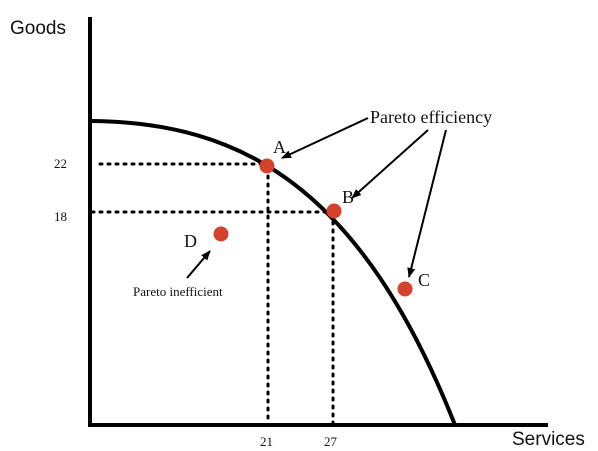 The height and width of the screenshot is (451, 598). What do you see at coordinates (279, 147) in the screenshot?
I see `point-a-label: A` at bounding box center [279, 147].